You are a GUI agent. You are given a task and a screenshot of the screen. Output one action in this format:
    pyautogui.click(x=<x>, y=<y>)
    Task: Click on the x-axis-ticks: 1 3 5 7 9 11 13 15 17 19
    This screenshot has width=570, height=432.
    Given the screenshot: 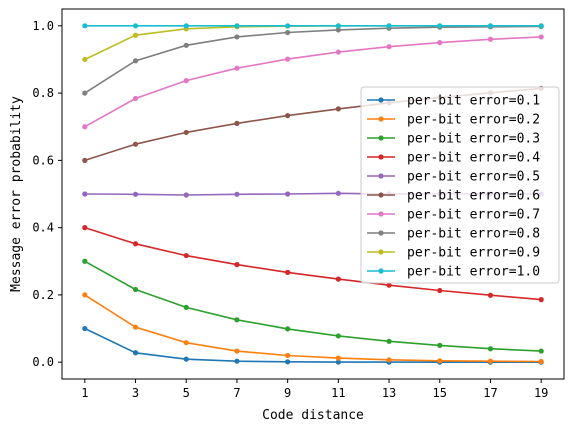 What is the action you would take?
    pyautogui.click(x=314, y=389)
    